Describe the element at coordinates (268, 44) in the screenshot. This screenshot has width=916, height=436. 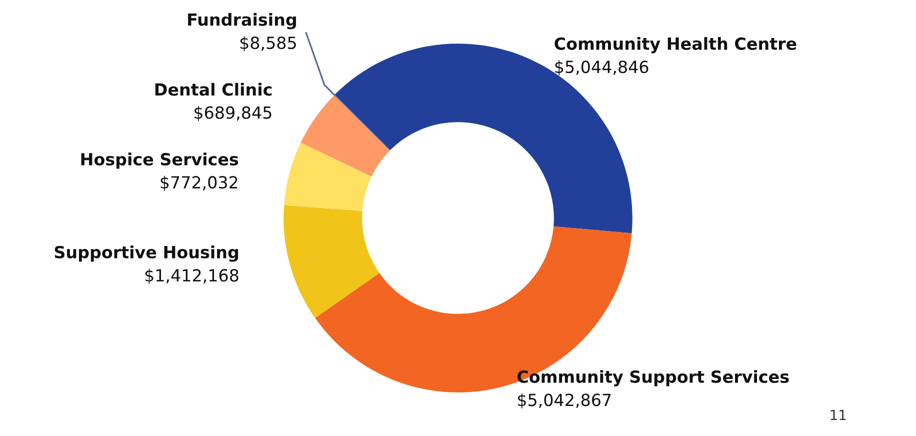
I see `data-label: $8,585` at that location.